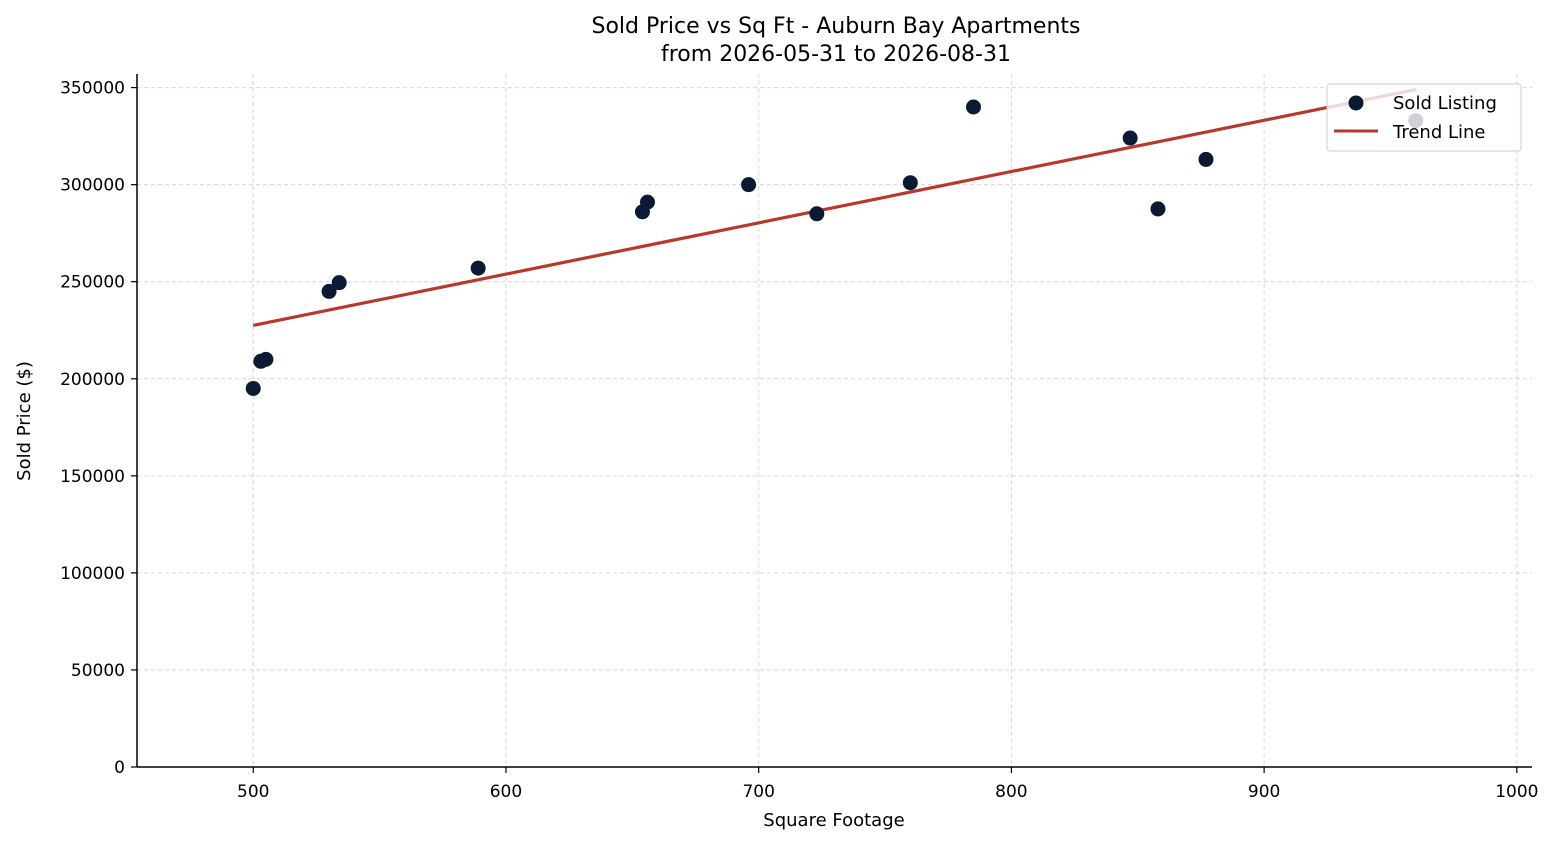  I want to click on y-tick-label-350000: 350000, so click(92, 89).